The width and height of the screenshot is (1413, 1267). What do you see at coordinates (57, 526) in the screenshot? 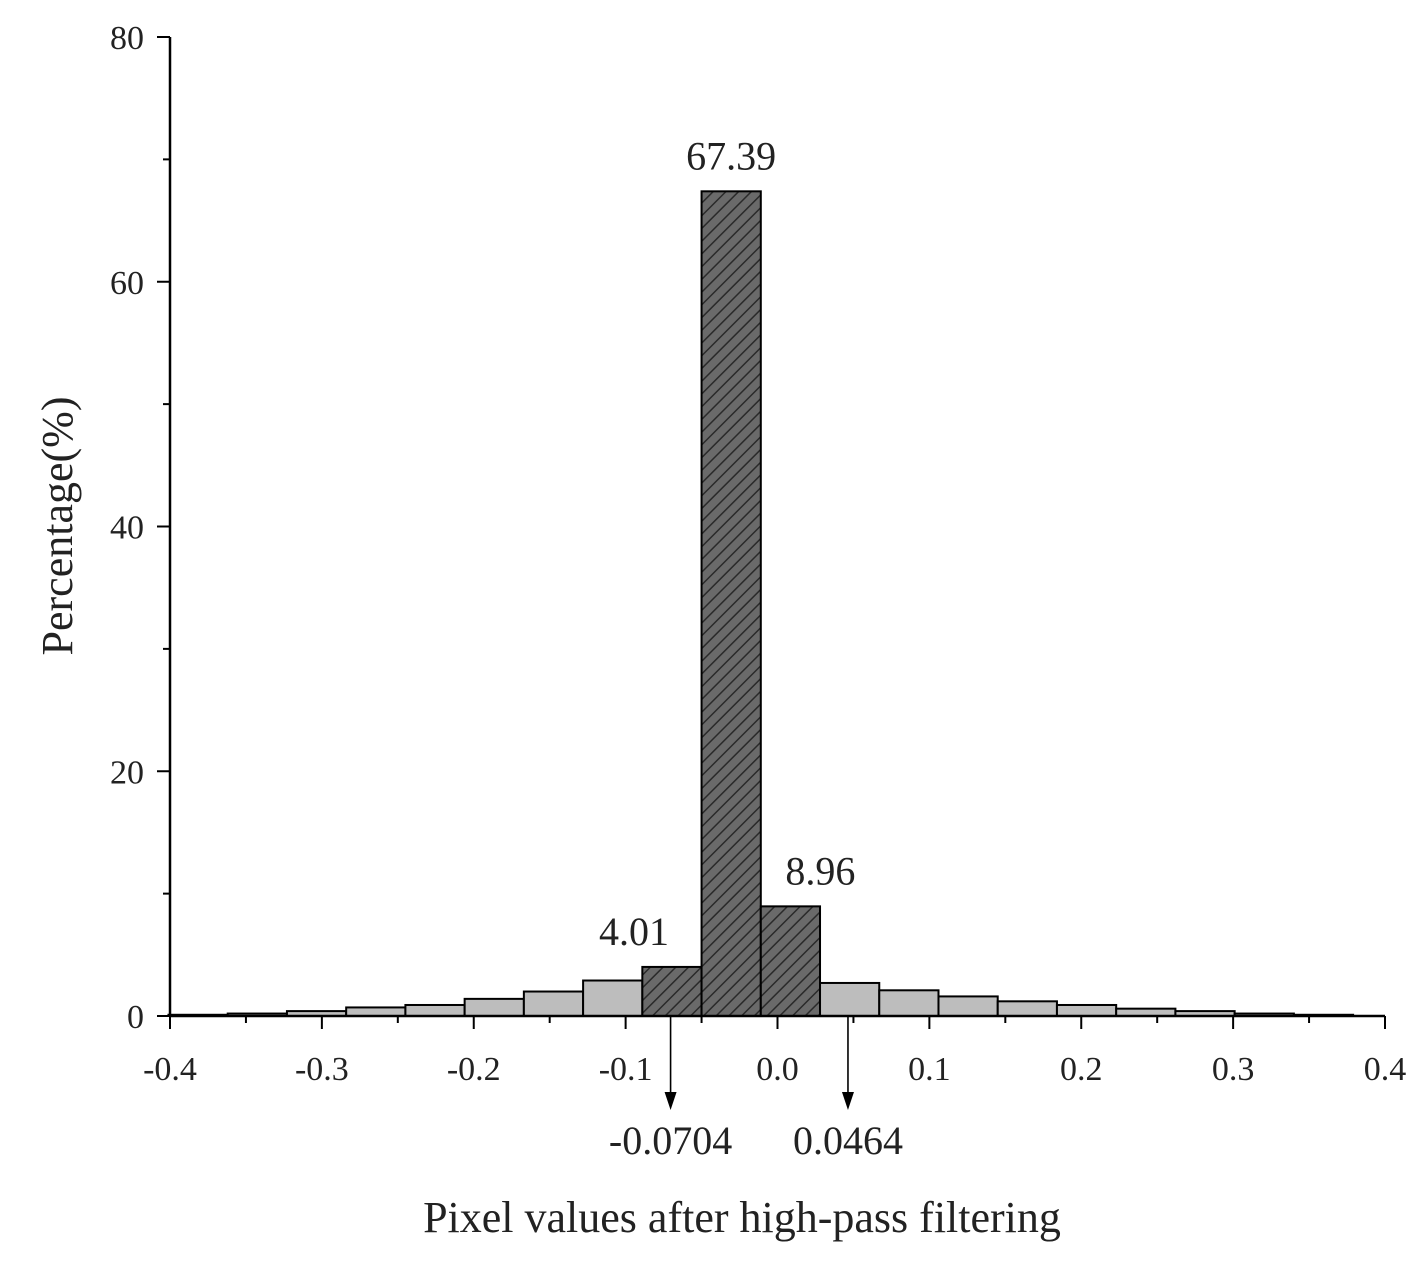
I see `y-axis-title: Percentage(%)` at bounding box center [57, 526].